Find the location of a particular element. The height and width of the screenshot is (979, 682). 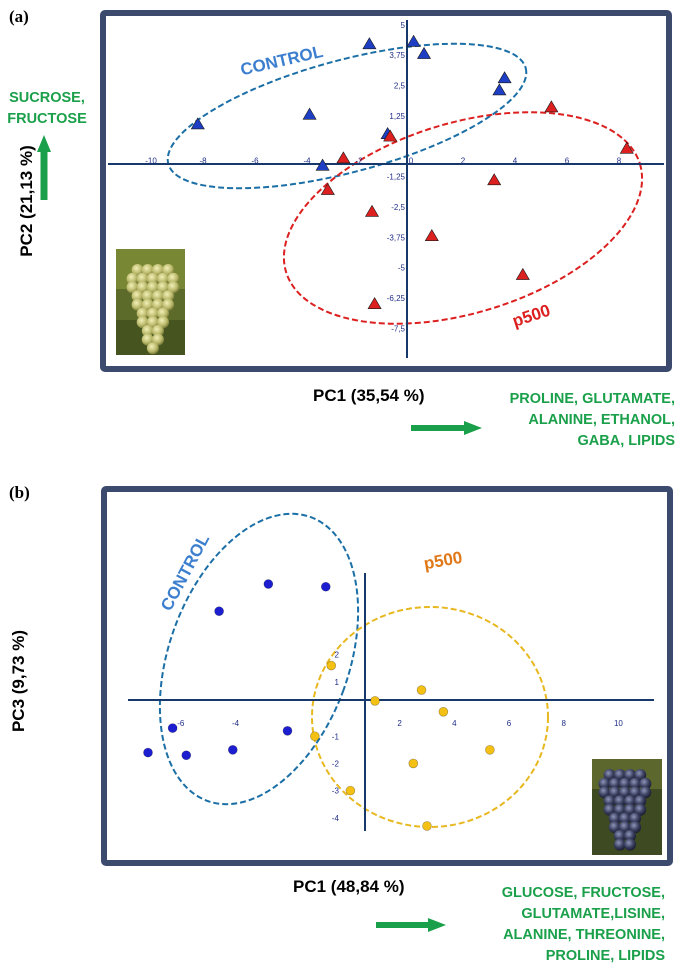

pc1-loading-line: GLUCOSE, FRUCTOSE, is located at coordinates (583, 893).